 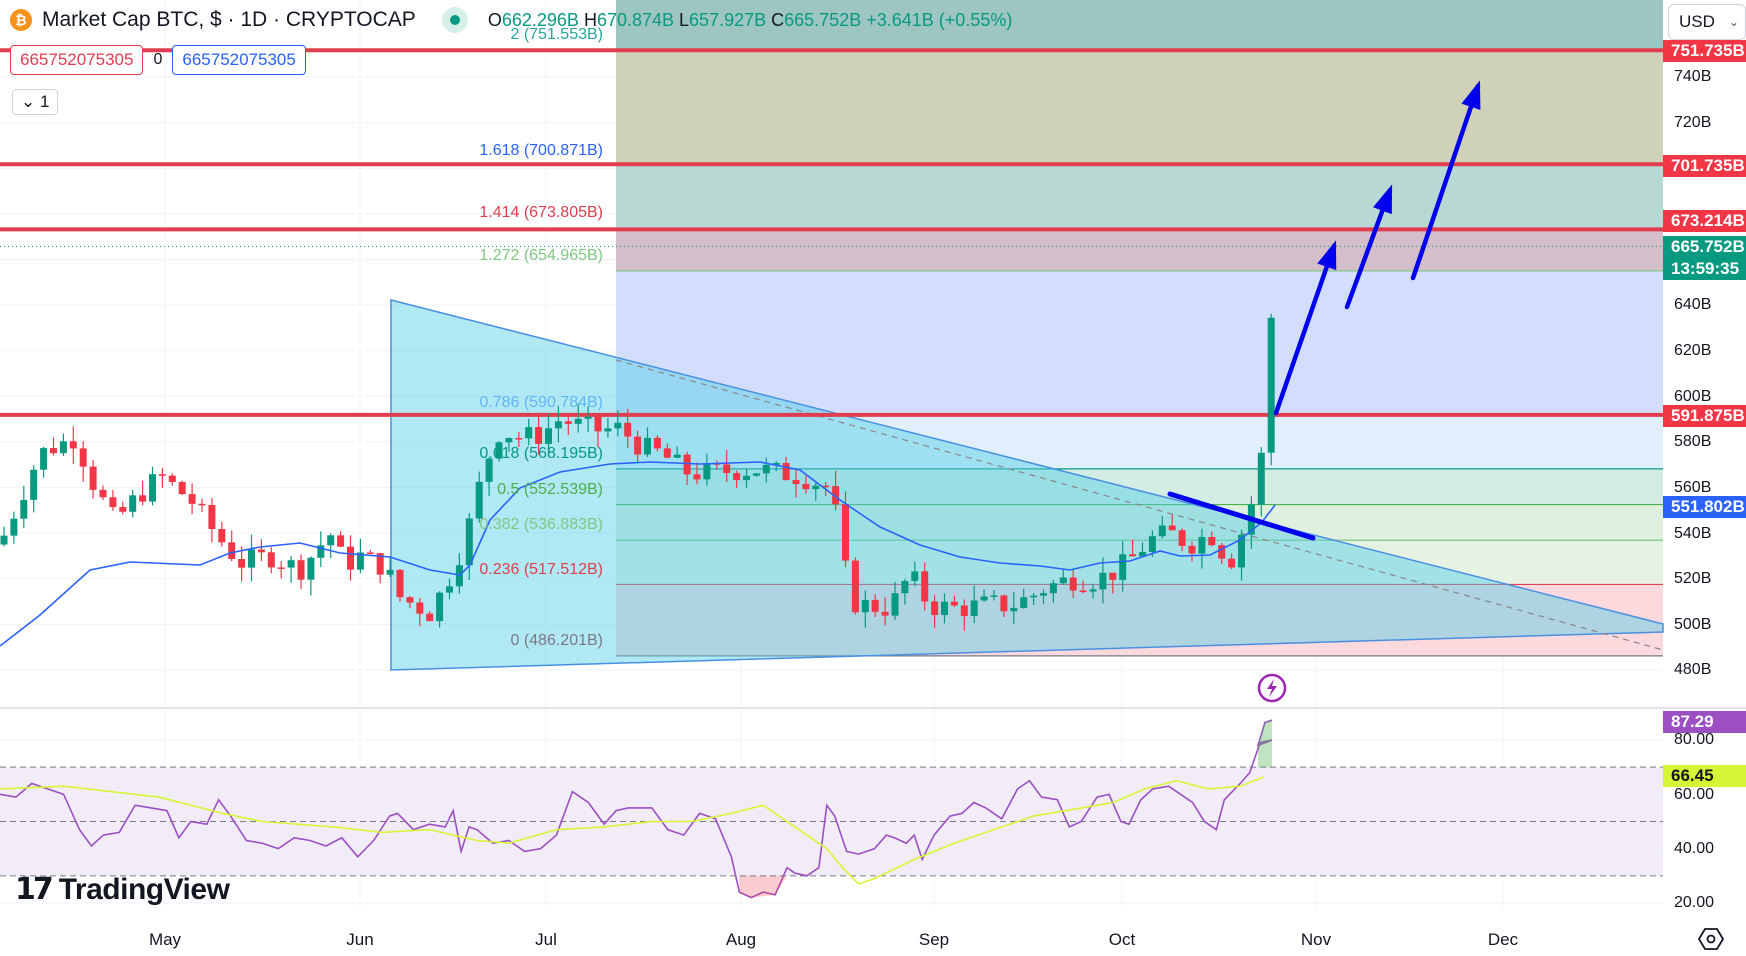 I want to click on time-axis-label: Nov, so click(x=1316, y=939).